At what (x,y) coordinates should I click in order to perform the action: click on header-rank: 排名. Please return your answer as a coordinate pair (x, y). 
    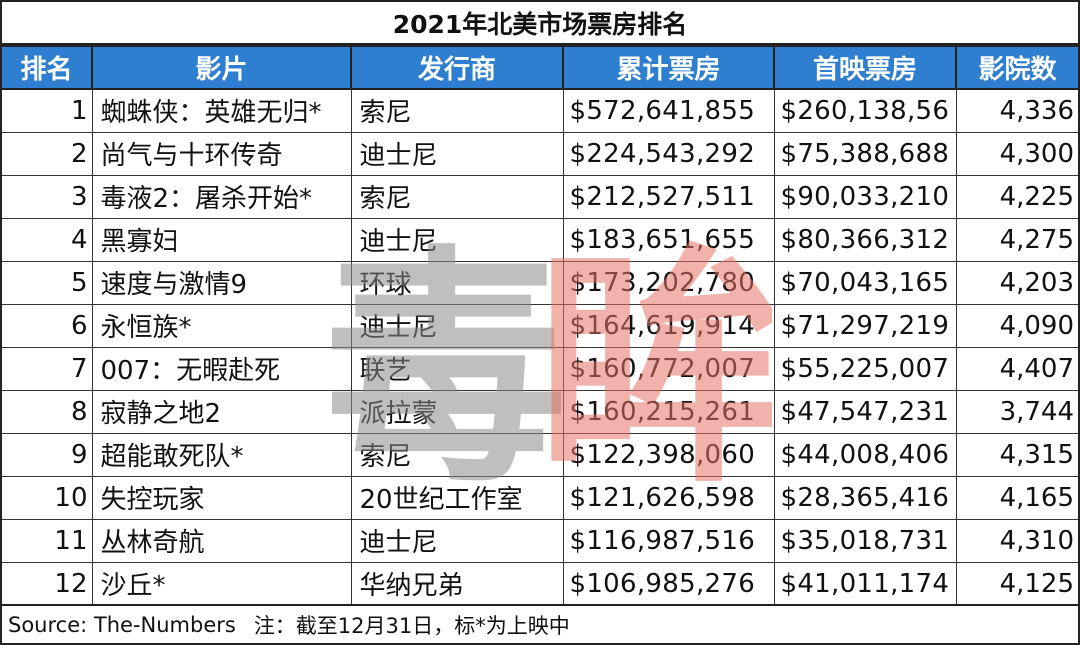
    Looking at the image, I should click on (47, 67).